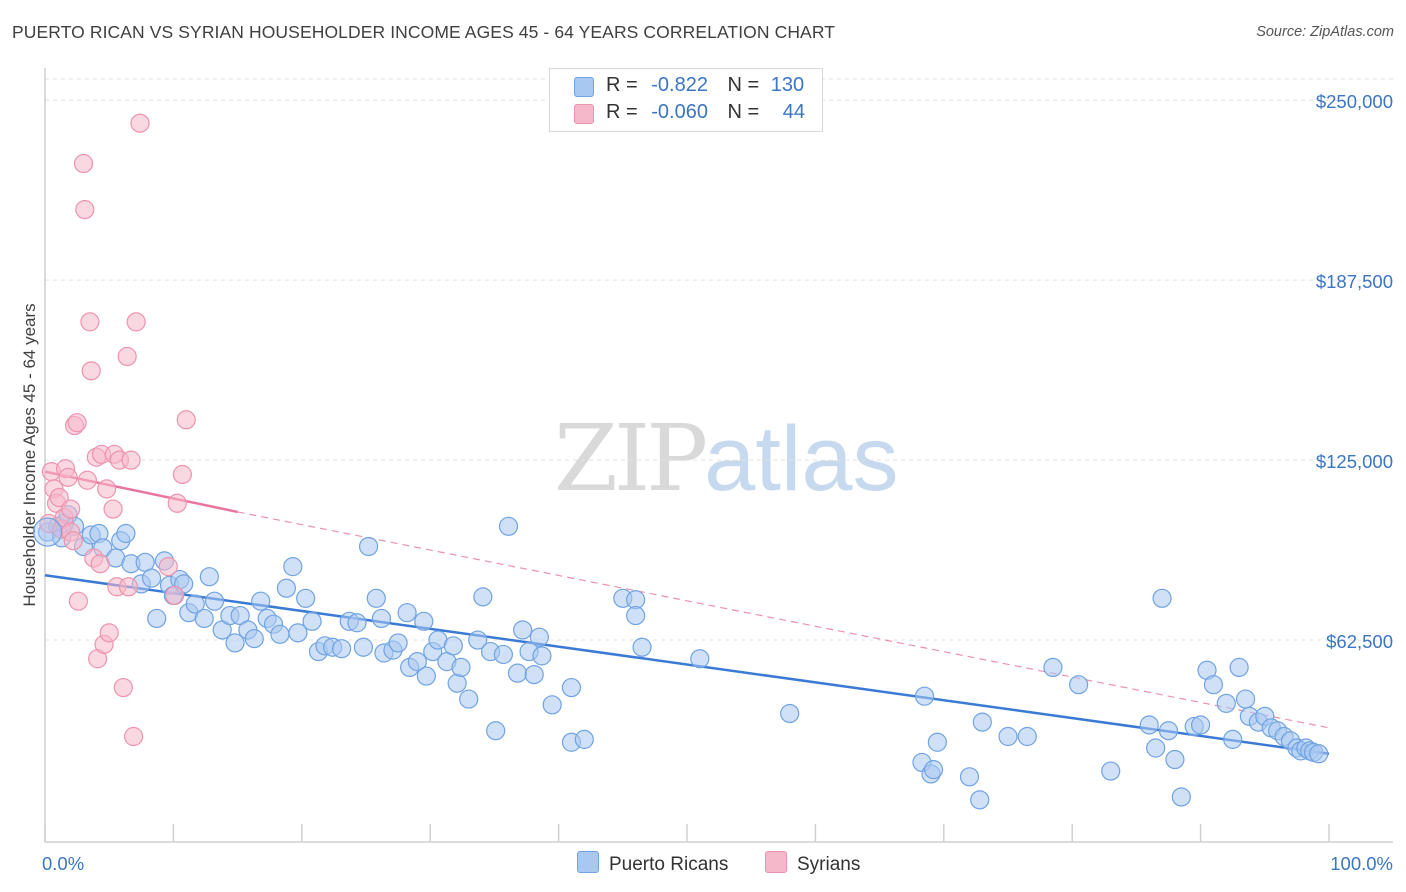 Image resolution: width=1406 pixels, height=892 pixels. Describe the element at coordinates (829, 864) in the screenshot. I see `legend-label-syrians: Syrians` at that location.